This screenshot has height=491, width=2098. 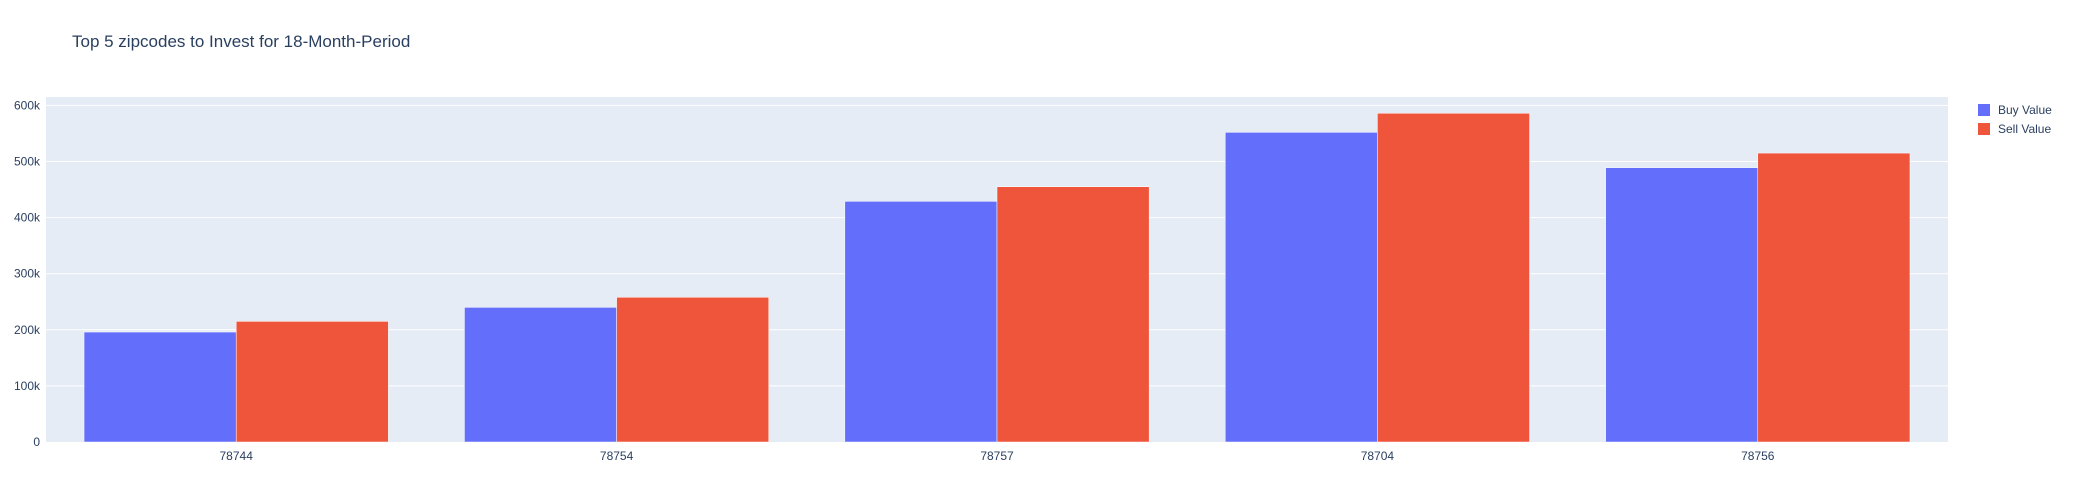 I want to click on legend-item-sell-value: Sell Value, so click(x=2014, y=129).